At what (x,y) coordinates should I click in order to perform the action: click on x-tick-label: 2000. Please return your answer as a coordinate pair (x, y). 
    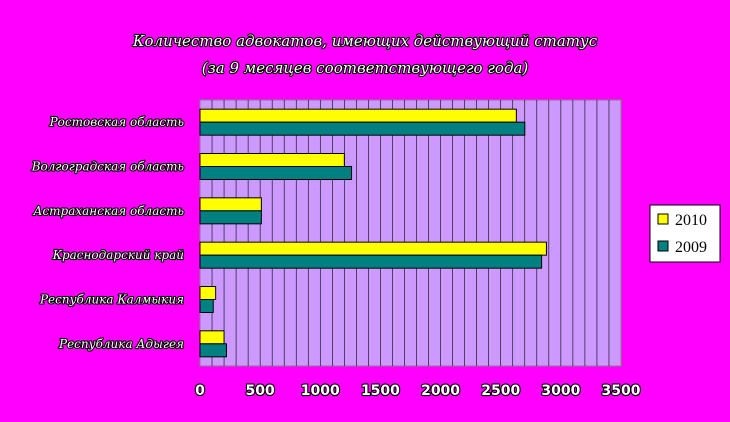
    Looking at the image, I should click on (440, 391).